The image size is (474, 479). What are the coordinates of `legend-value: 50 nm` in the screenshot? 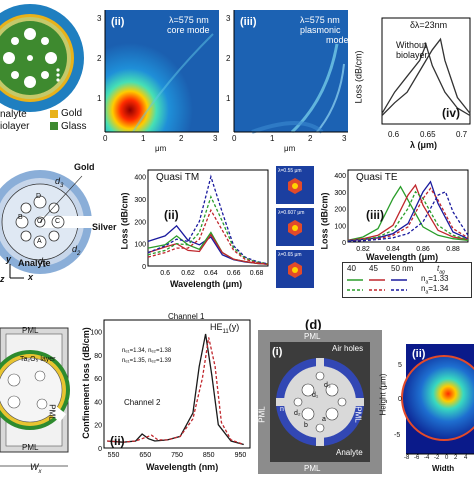 It's located at (402, 268).